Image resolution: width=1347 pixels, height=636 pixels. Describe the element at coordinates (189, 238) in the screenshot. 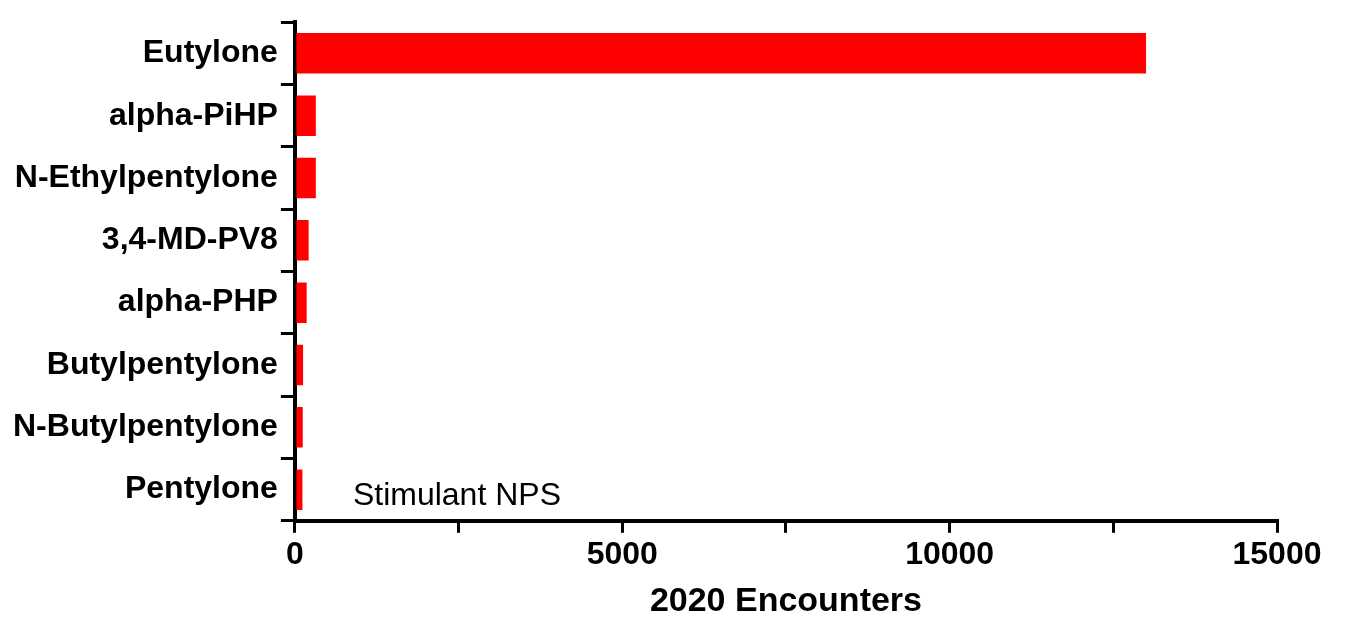

I see `y-tick-label: 3,4-MD-PV8` at that location.